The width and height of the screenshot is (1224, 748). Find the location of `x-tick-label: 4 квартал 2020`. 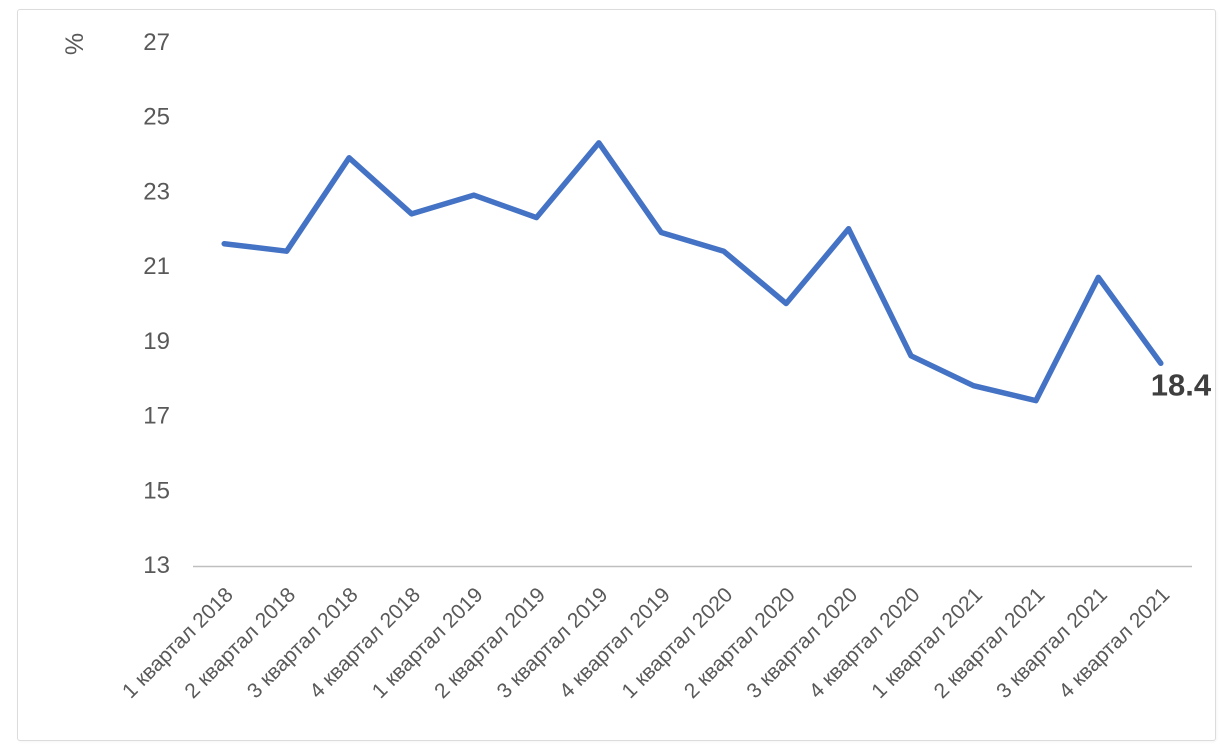

x-tick-label: 4 квартал 2020 is located at coordinates (865, 643).